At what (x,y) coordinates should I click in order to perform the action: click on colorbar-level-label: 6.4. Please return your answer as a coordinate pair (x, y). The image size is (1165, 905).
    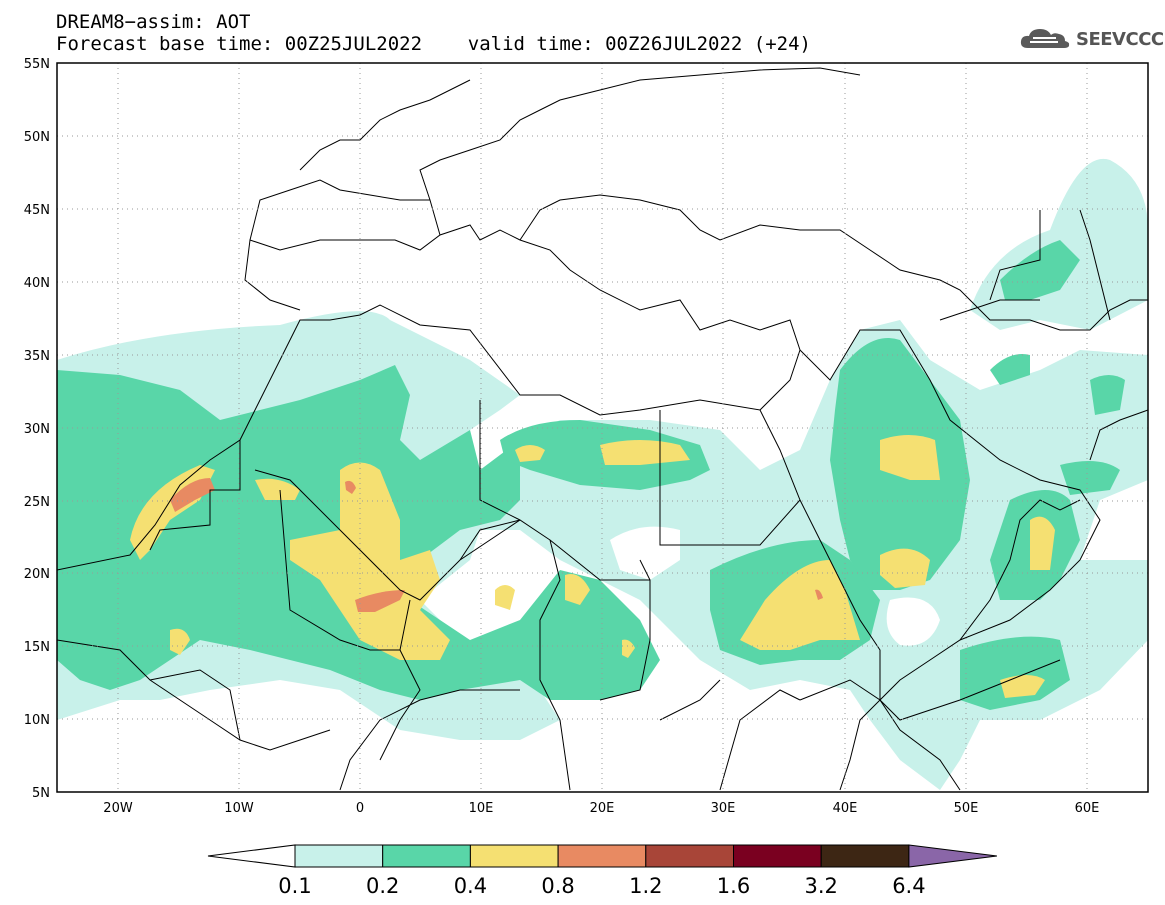
    Looking at the image, I should click on (908, 886).